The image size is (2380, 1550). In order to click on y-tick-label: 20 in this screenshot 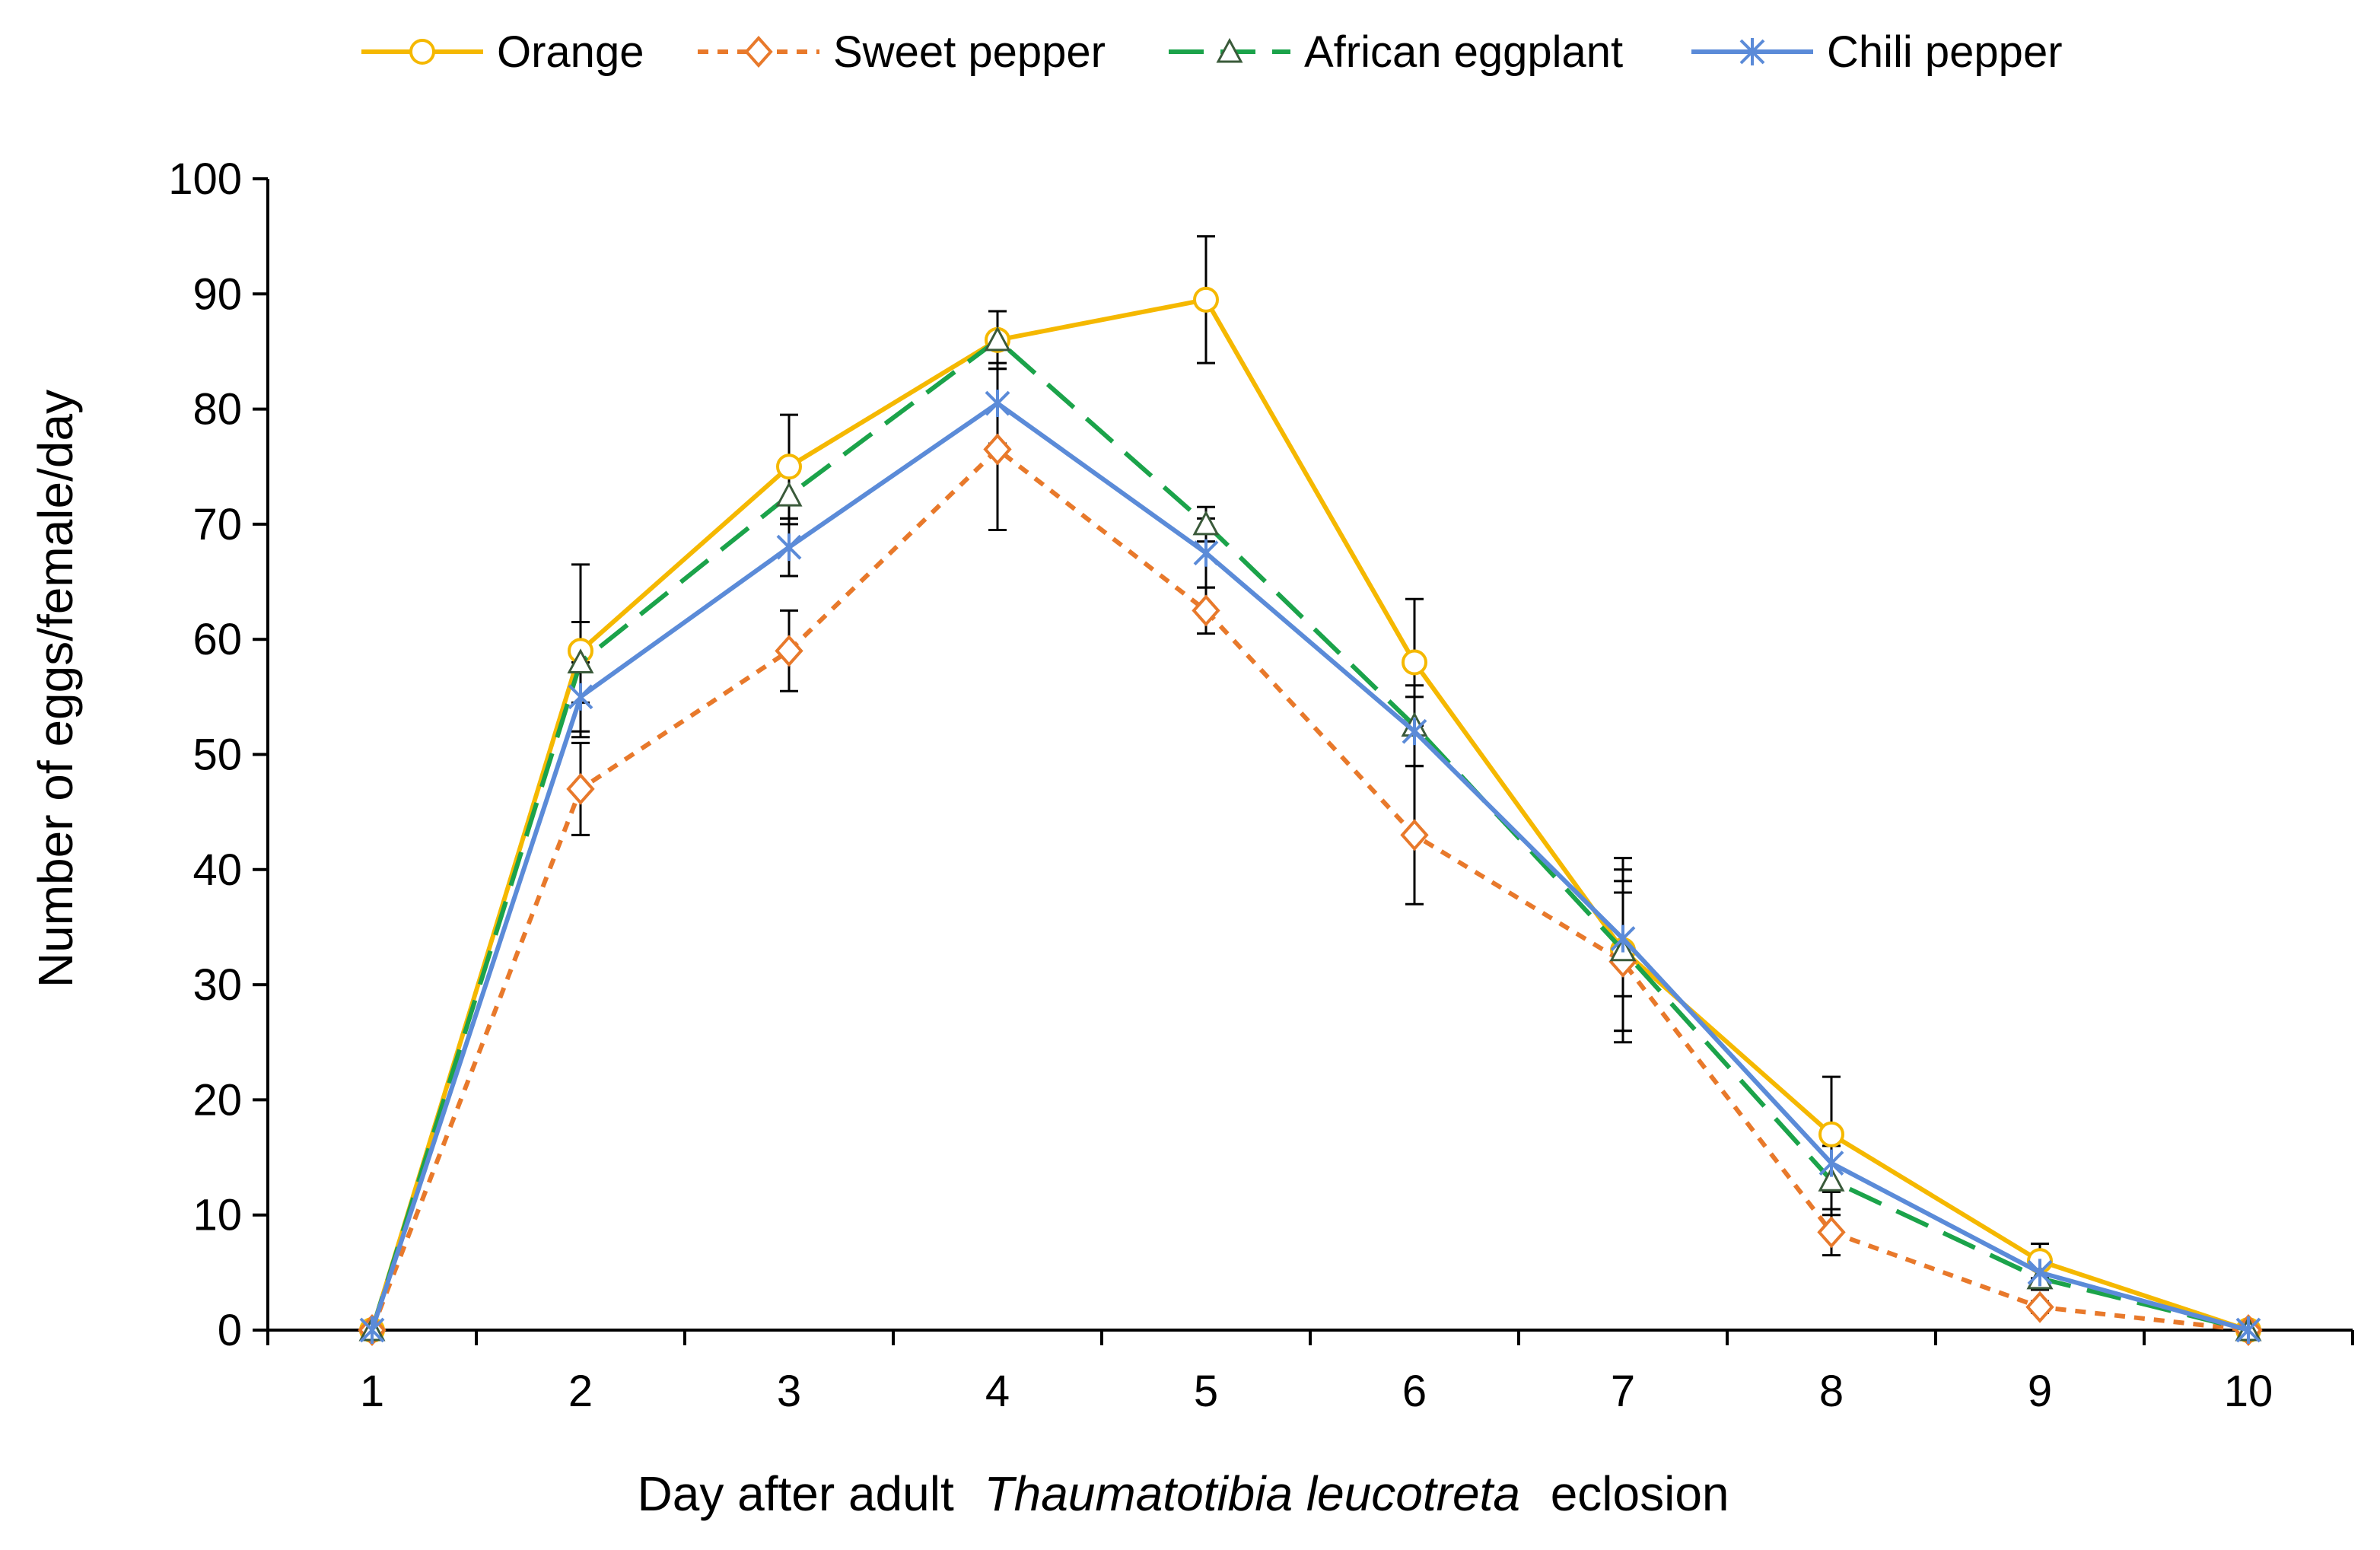, I will do `click(217, 1100)`.